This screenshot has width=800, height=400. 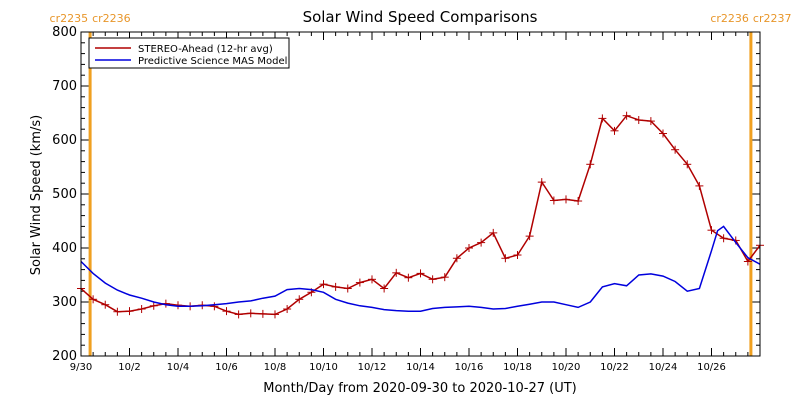 What do you see at coordinates (69, 18) in the screenshot?
I see `carrington-label: cr2235` at bounding box center [69, 18].